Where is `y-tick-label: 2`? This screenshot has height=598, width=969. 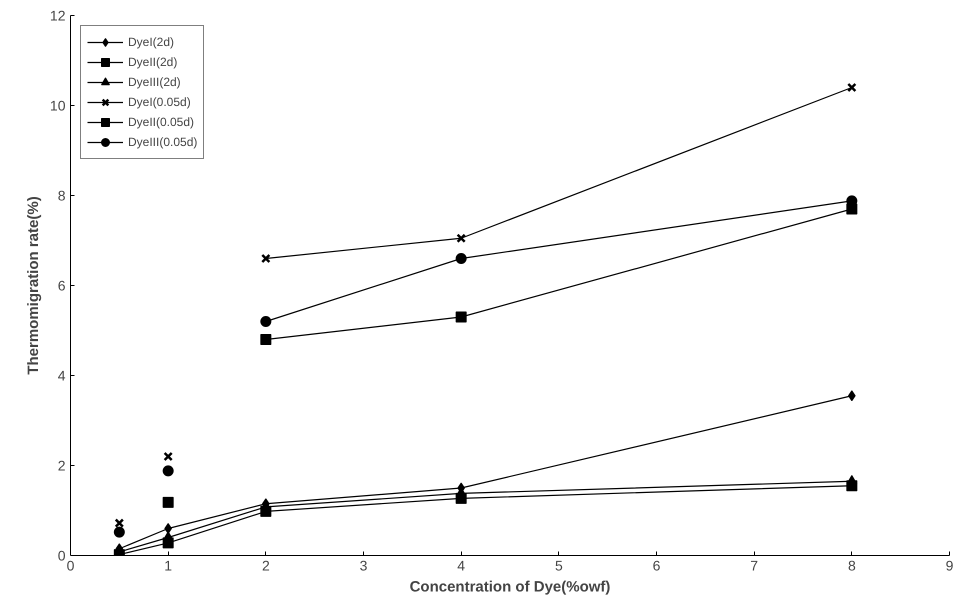 y-tick-label: 2 is located at coordinates (62, 466).